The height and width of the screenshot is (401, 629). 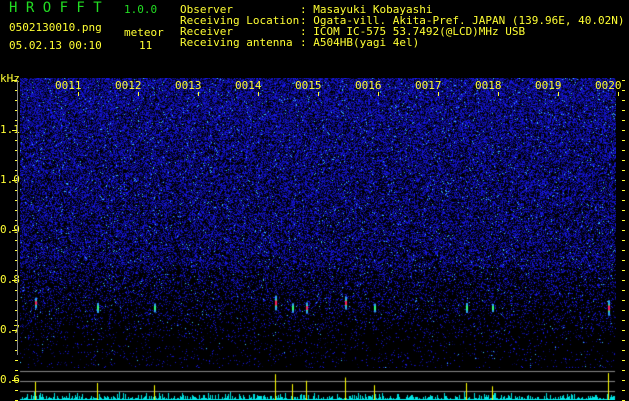 I want to click on y-tick-label: 1.0, so click(x=10, y=179).